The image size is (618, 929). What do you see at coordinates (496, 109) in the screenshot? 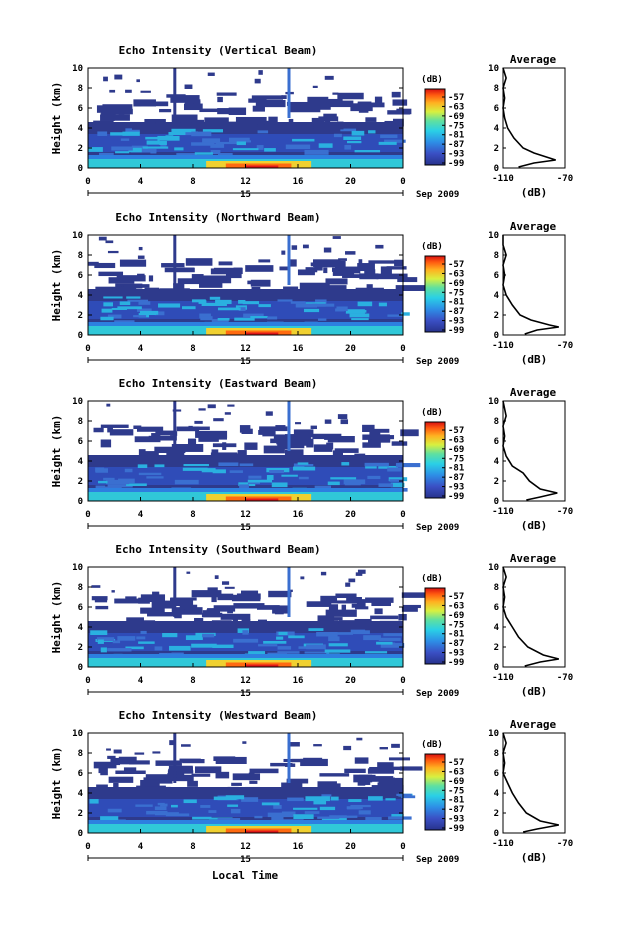
I see `average-y-tick-label: 6` at bounding box center [496, 109].